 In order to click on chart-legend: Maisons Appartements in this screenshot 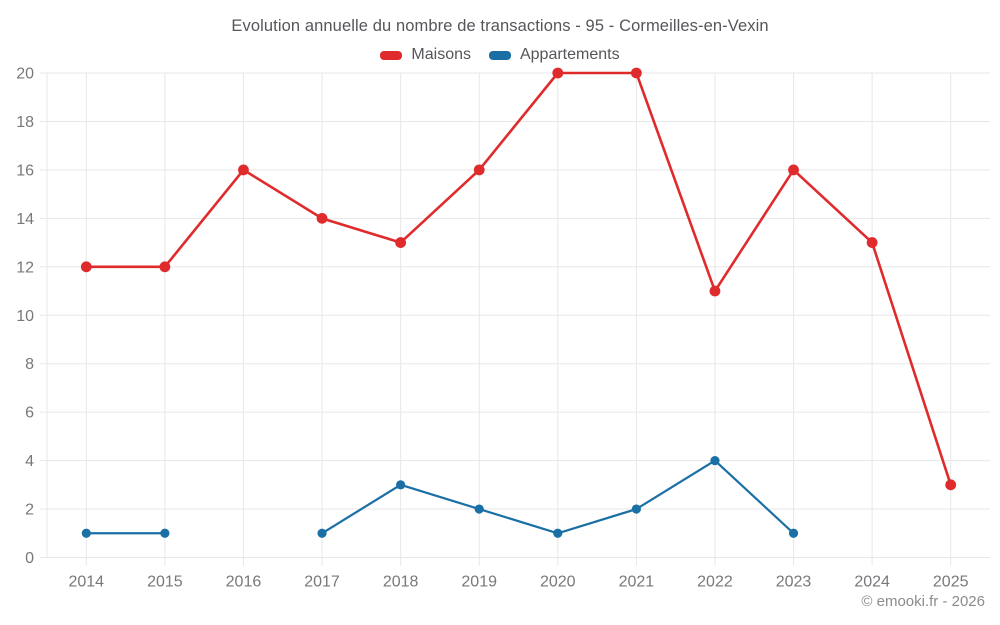, I will do `click(500, 55)`.